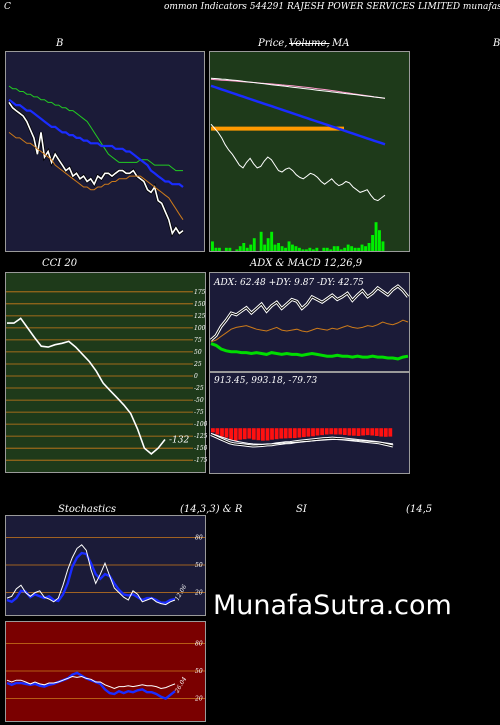 The width and height of the screenshot is (500, 725). Describe the element at coordinates (7, 7) in the screenshot. I see `header-letter: C` at that location.